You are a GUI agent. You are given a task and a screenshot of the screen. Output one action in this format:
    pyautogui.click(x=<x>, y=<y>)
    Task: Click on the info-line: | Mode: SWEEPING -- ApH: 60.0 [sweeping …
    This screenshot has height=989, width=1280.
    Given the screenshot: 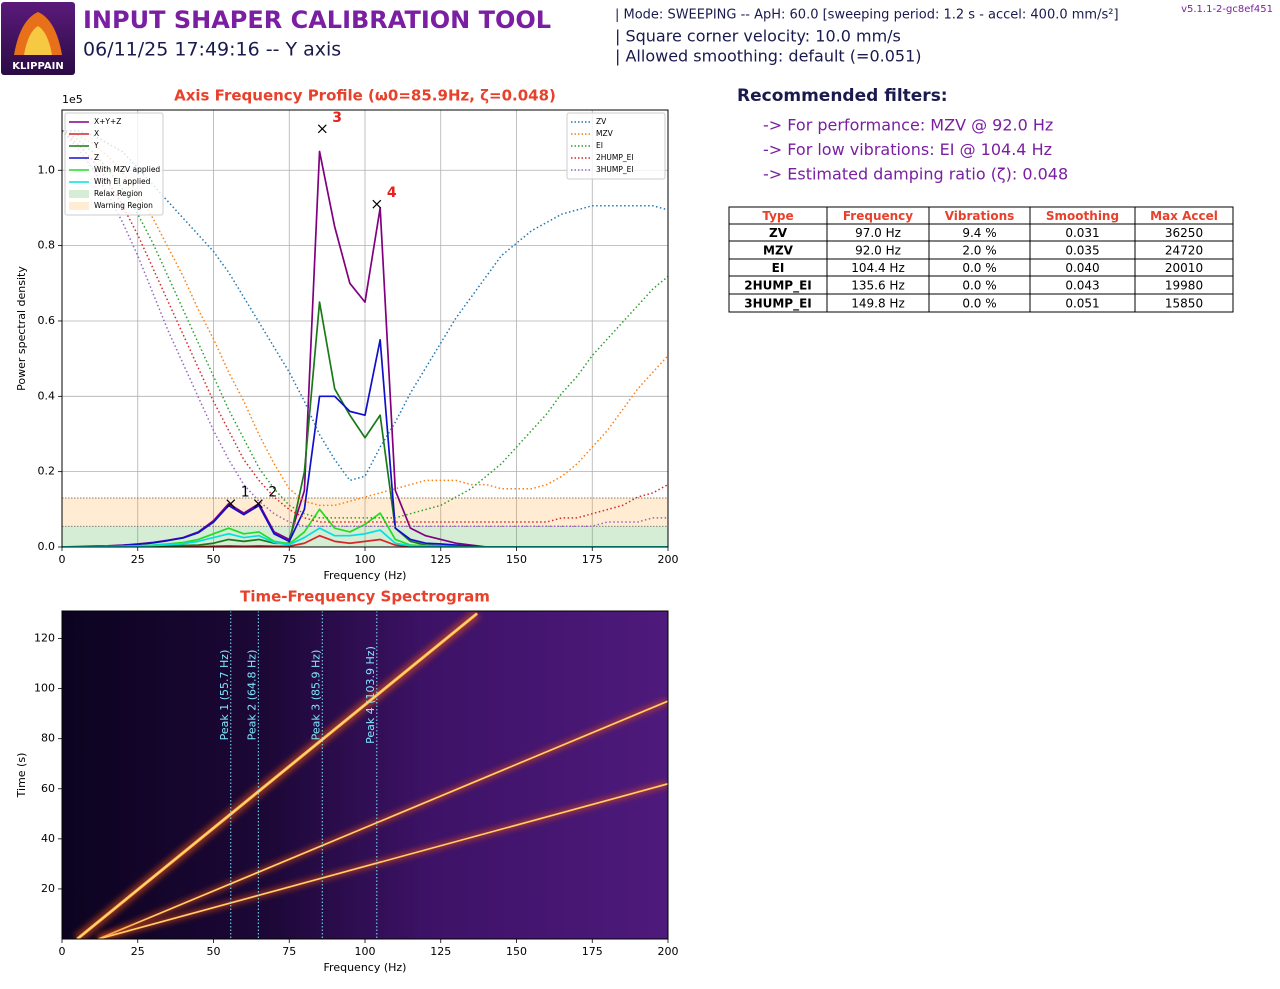 What is the action you would take?
    pyautogui.click(x=867, y=15)
    